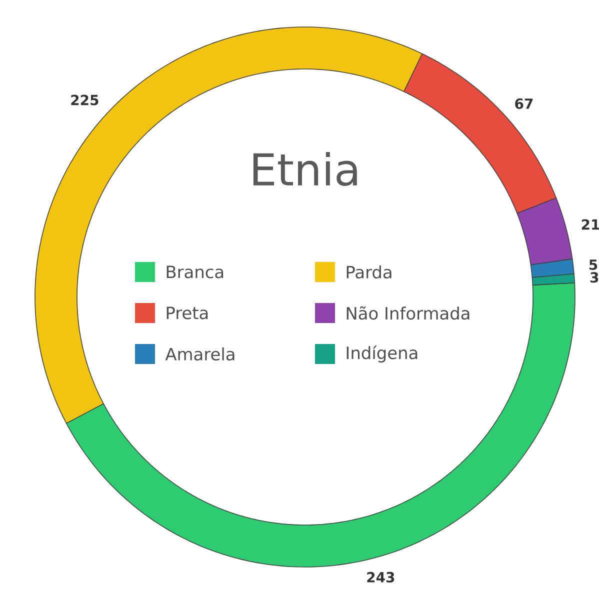  What do you see at coordinates (195, 272) in the screenshot?
I see `legend-label: Branca` at bounding box center [195, 272].